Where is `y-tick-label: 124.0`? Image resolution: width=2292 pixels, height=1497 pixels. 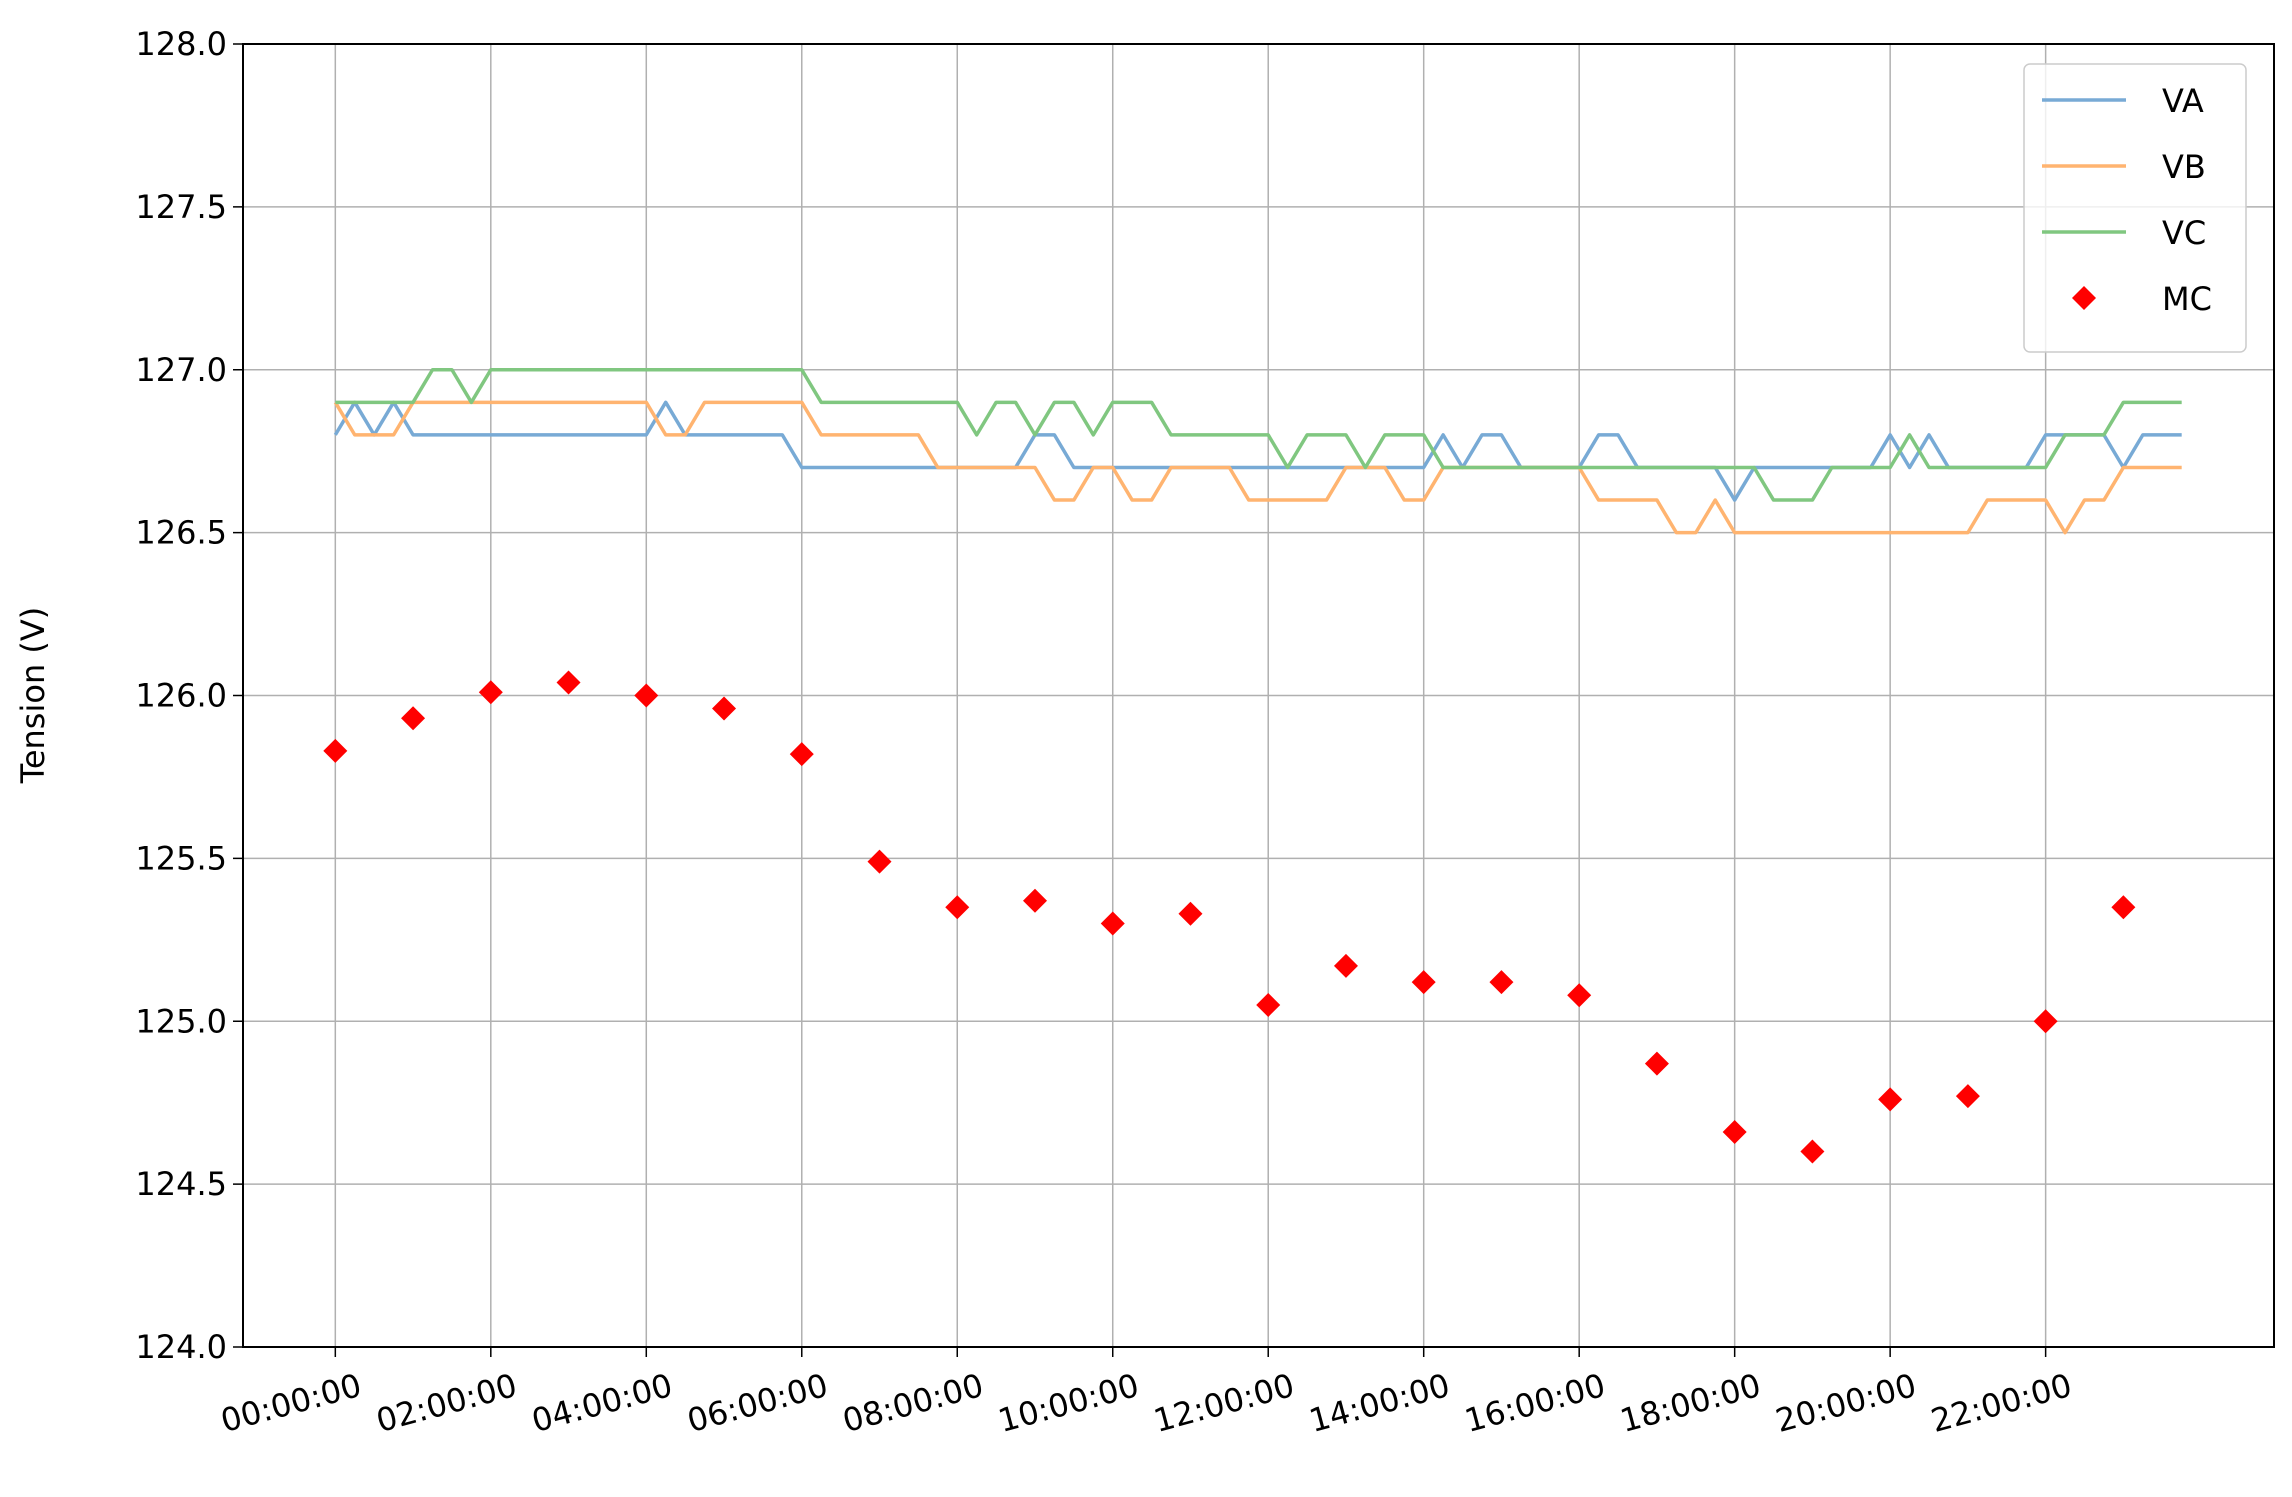
y-tick-label: 124.0 is located at coordinates (181, 1347).